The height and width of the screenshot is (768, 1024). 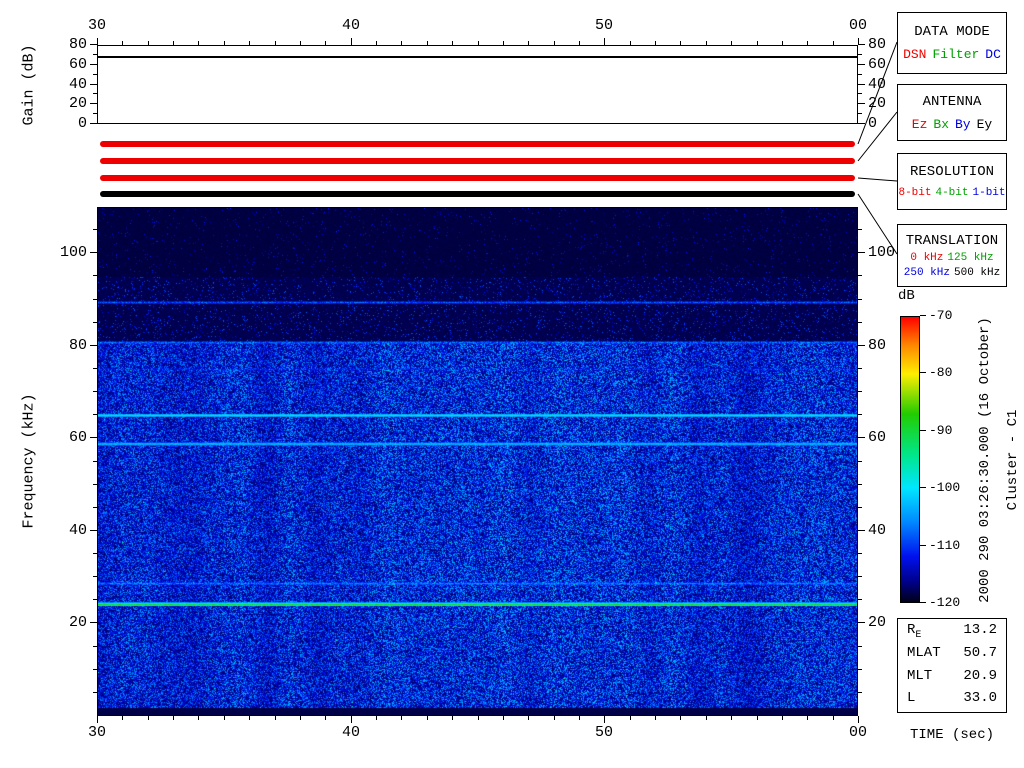 I want to click on gain-axis-label: Gain (dB), so click(x=29, y=85).